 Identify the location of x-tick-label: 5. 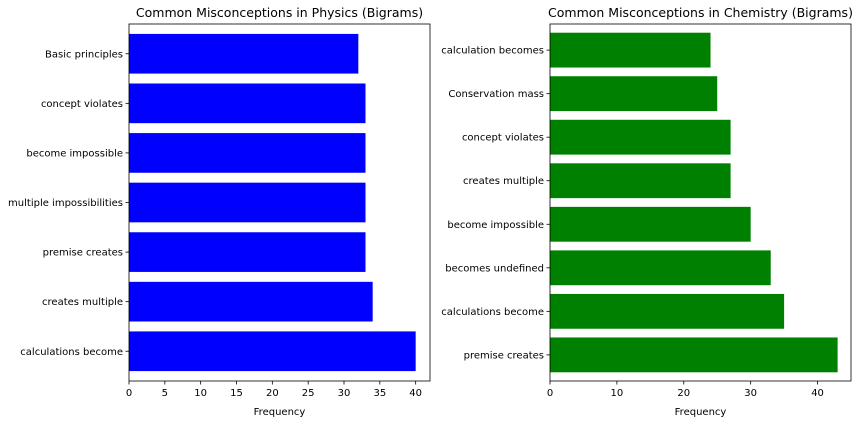
(165, 393).